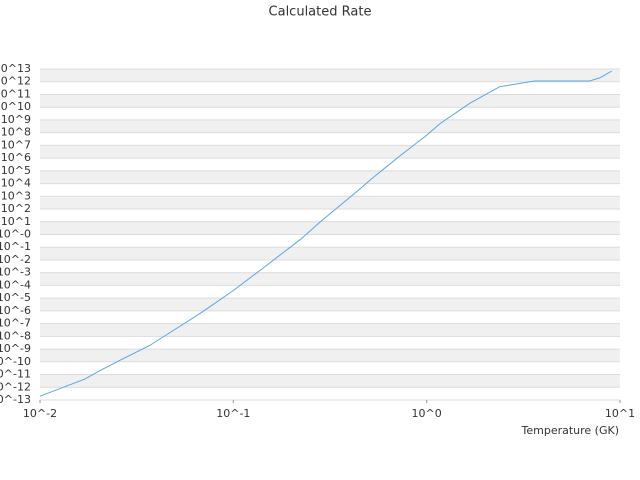  Describe the element at coordinates (15, 246) in the screenshot. I see `y-tick-label: 10^-1` at that location.